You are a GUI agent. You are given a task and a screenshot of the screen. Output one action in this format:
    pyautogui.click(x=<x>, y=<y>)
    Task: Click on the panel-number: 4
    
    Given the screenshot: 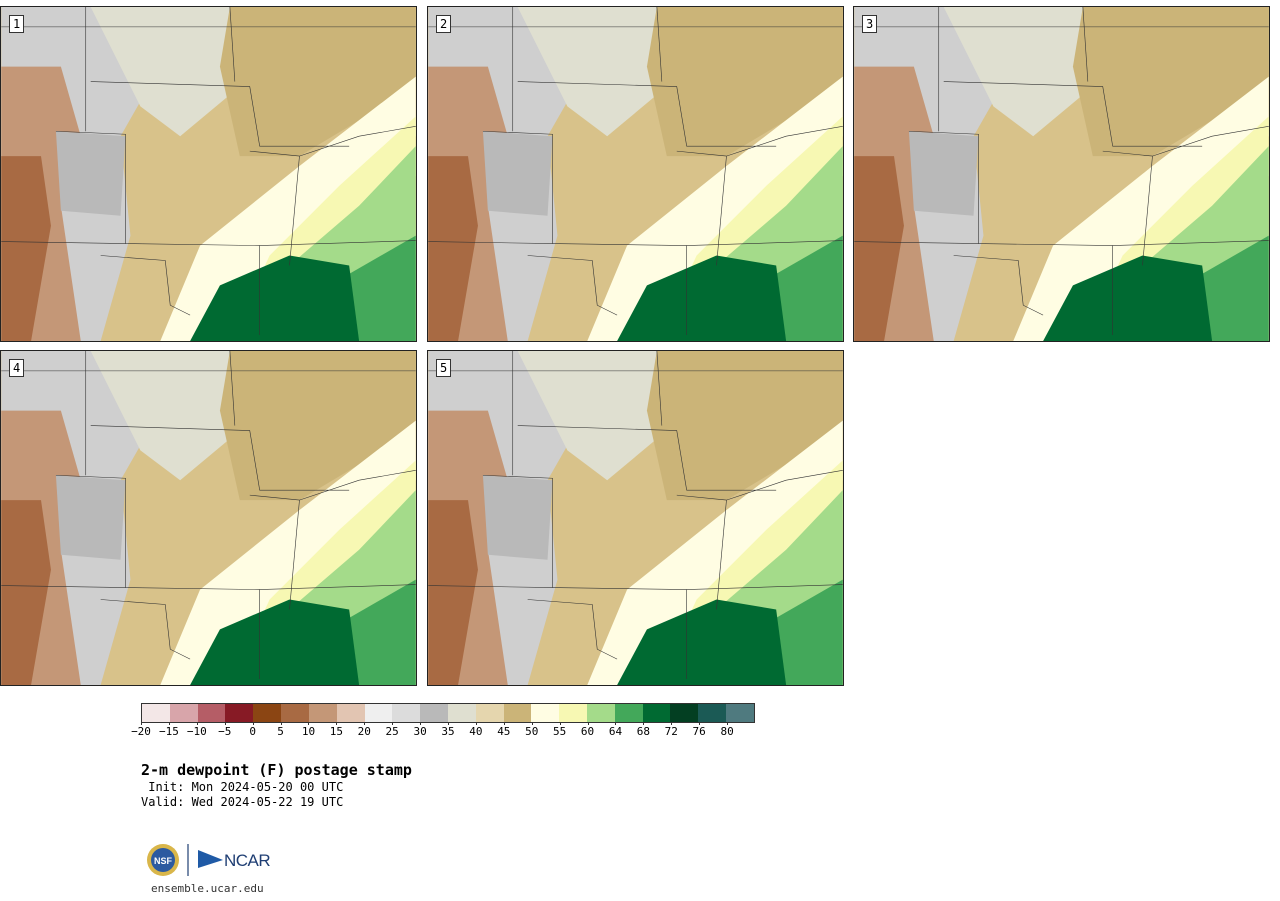 What is the action you would take?
    pyautogui.click(x=17, y=368)
    